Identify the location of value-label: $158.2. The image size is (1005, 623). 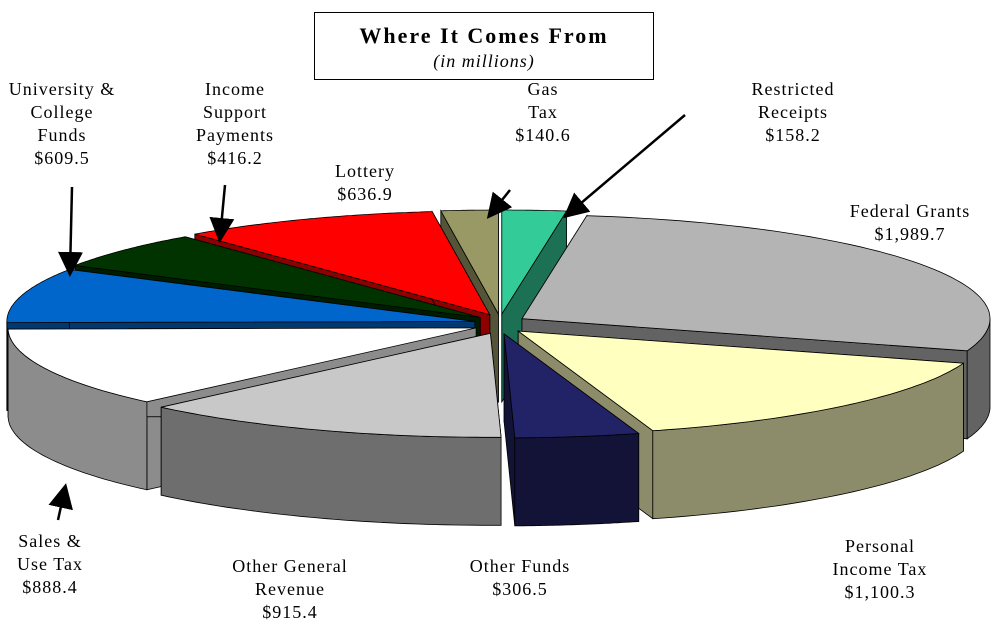
(793, 135).